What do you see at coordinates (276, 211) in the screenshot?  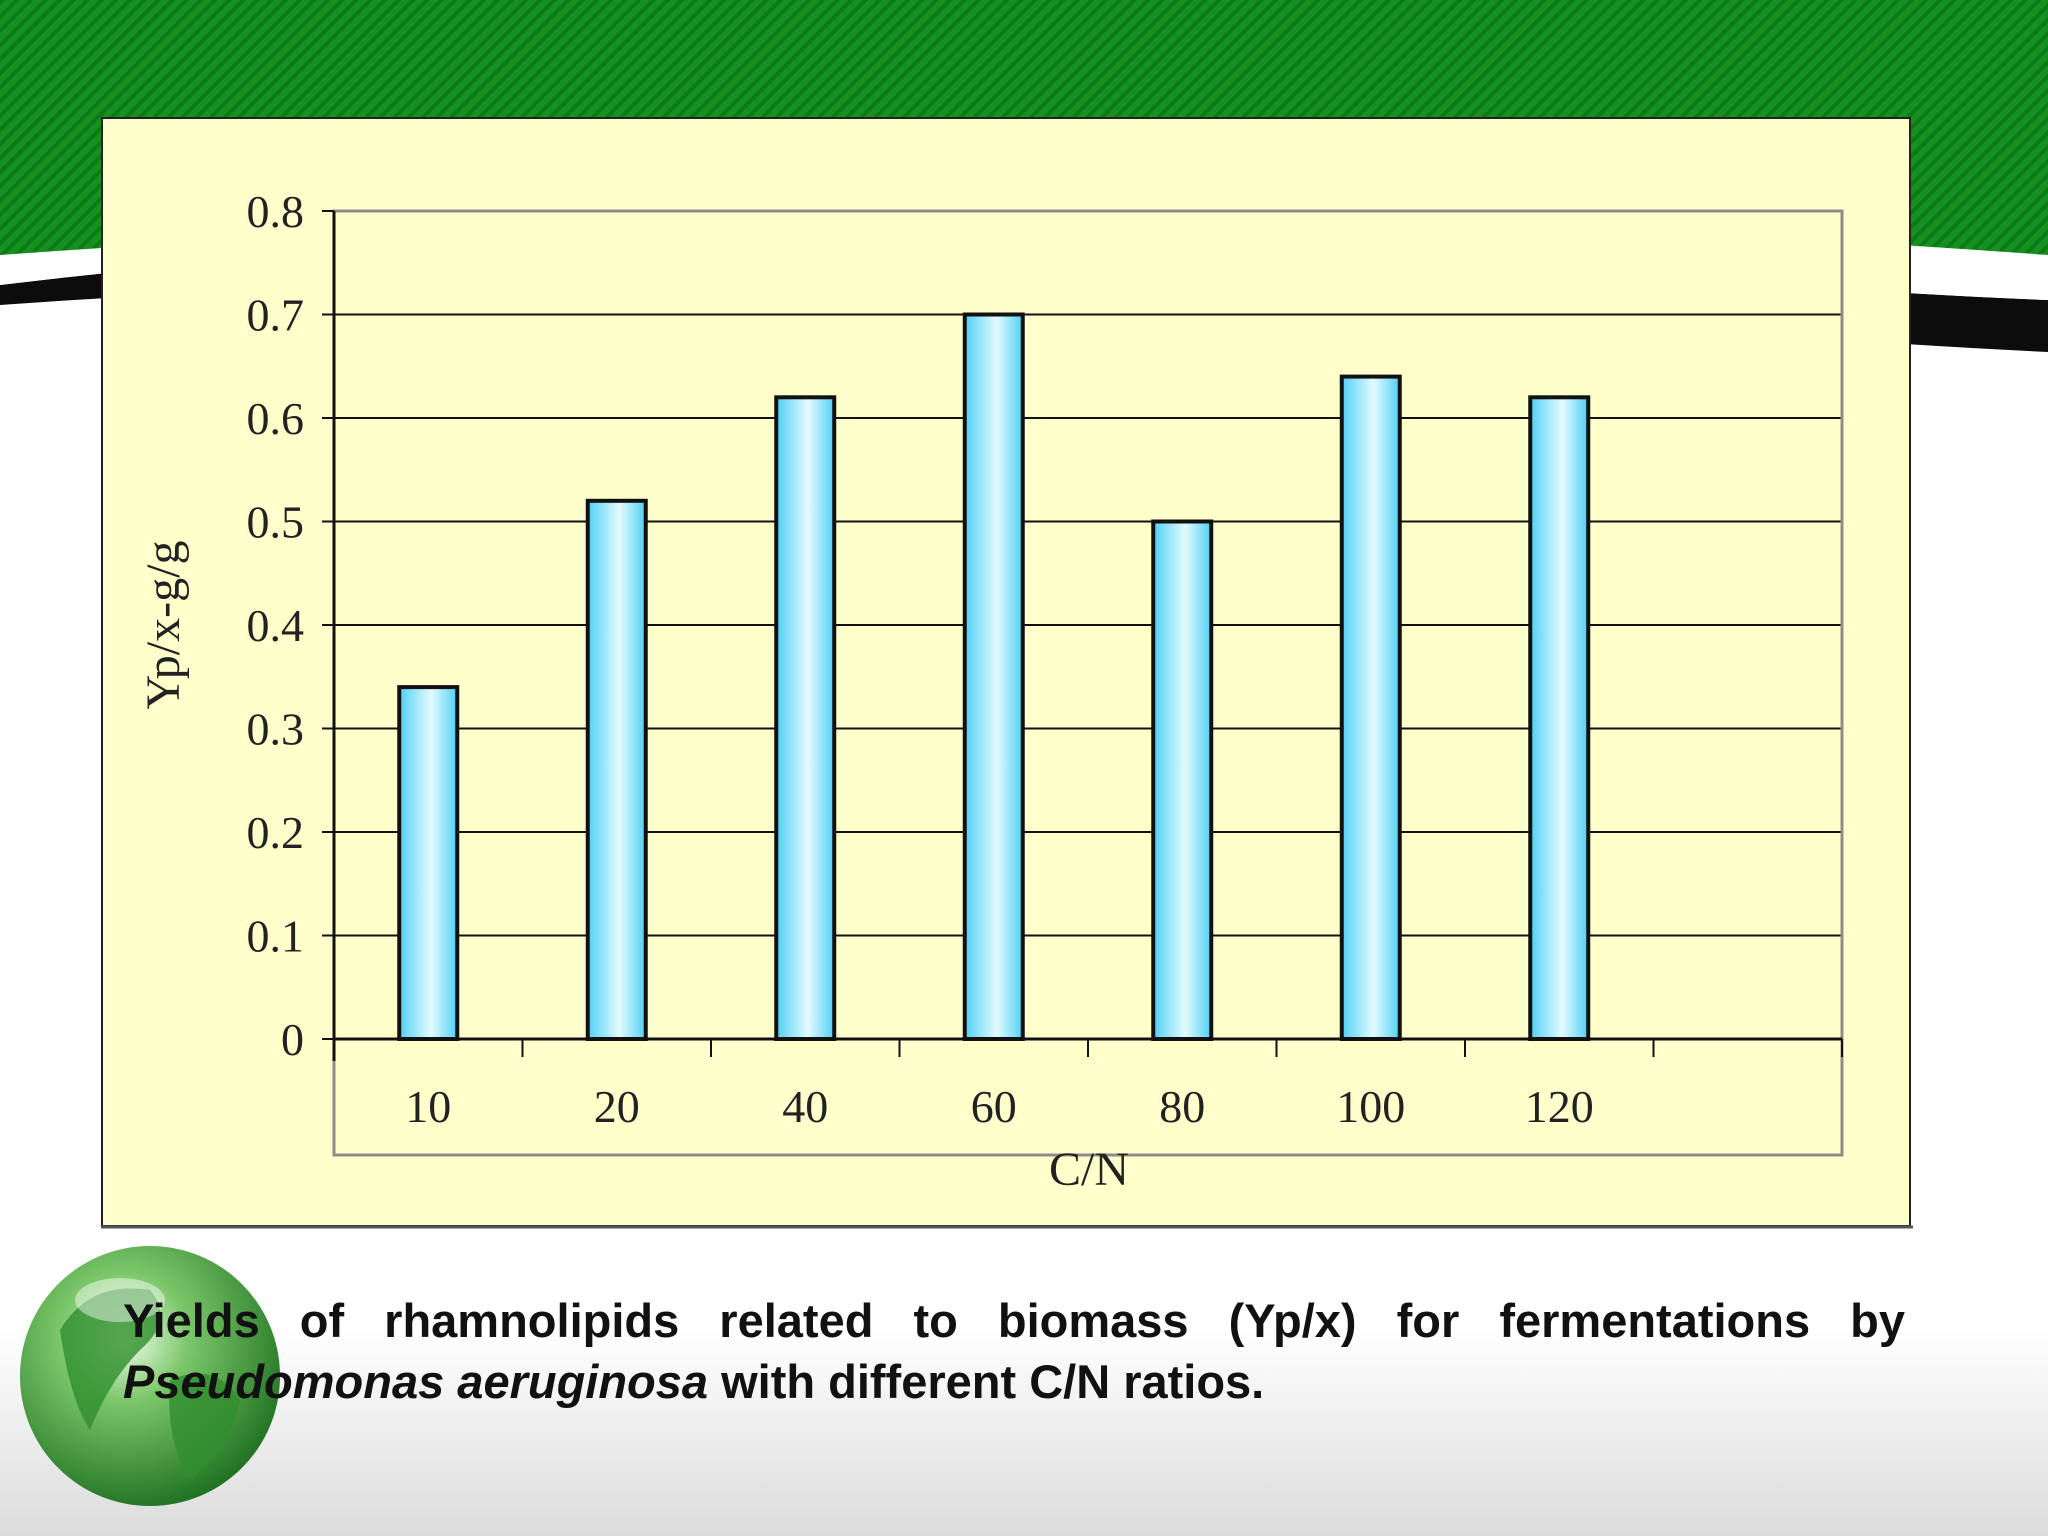 I see `y-tick-label: 0.8` at bounding box center [276, 211].